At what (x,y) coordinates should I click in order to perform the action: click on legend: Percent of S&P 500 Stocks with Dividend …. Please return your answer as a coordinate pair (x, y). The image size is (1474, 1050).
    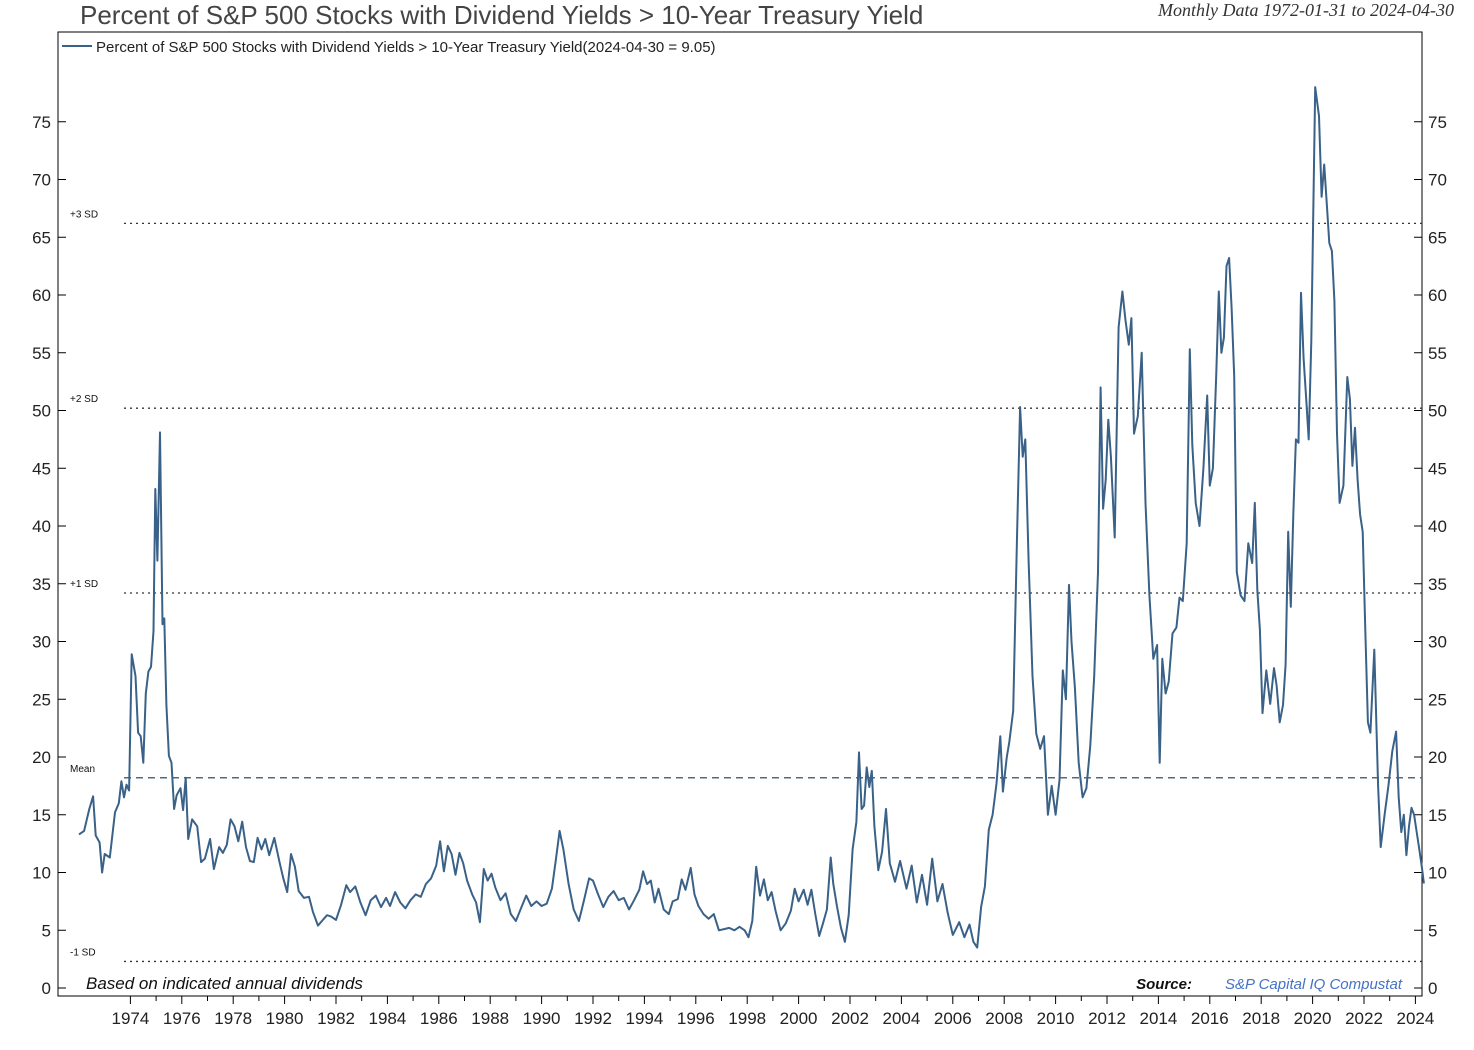
    Looking at the image, I should click on (389, 47).